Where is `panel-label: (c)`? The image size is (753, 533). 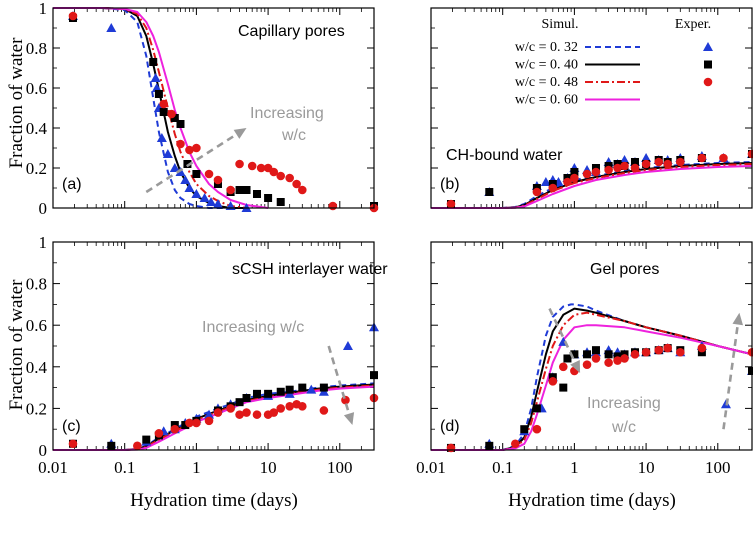
panel-label: (c) is located at coordinates (71, 426).